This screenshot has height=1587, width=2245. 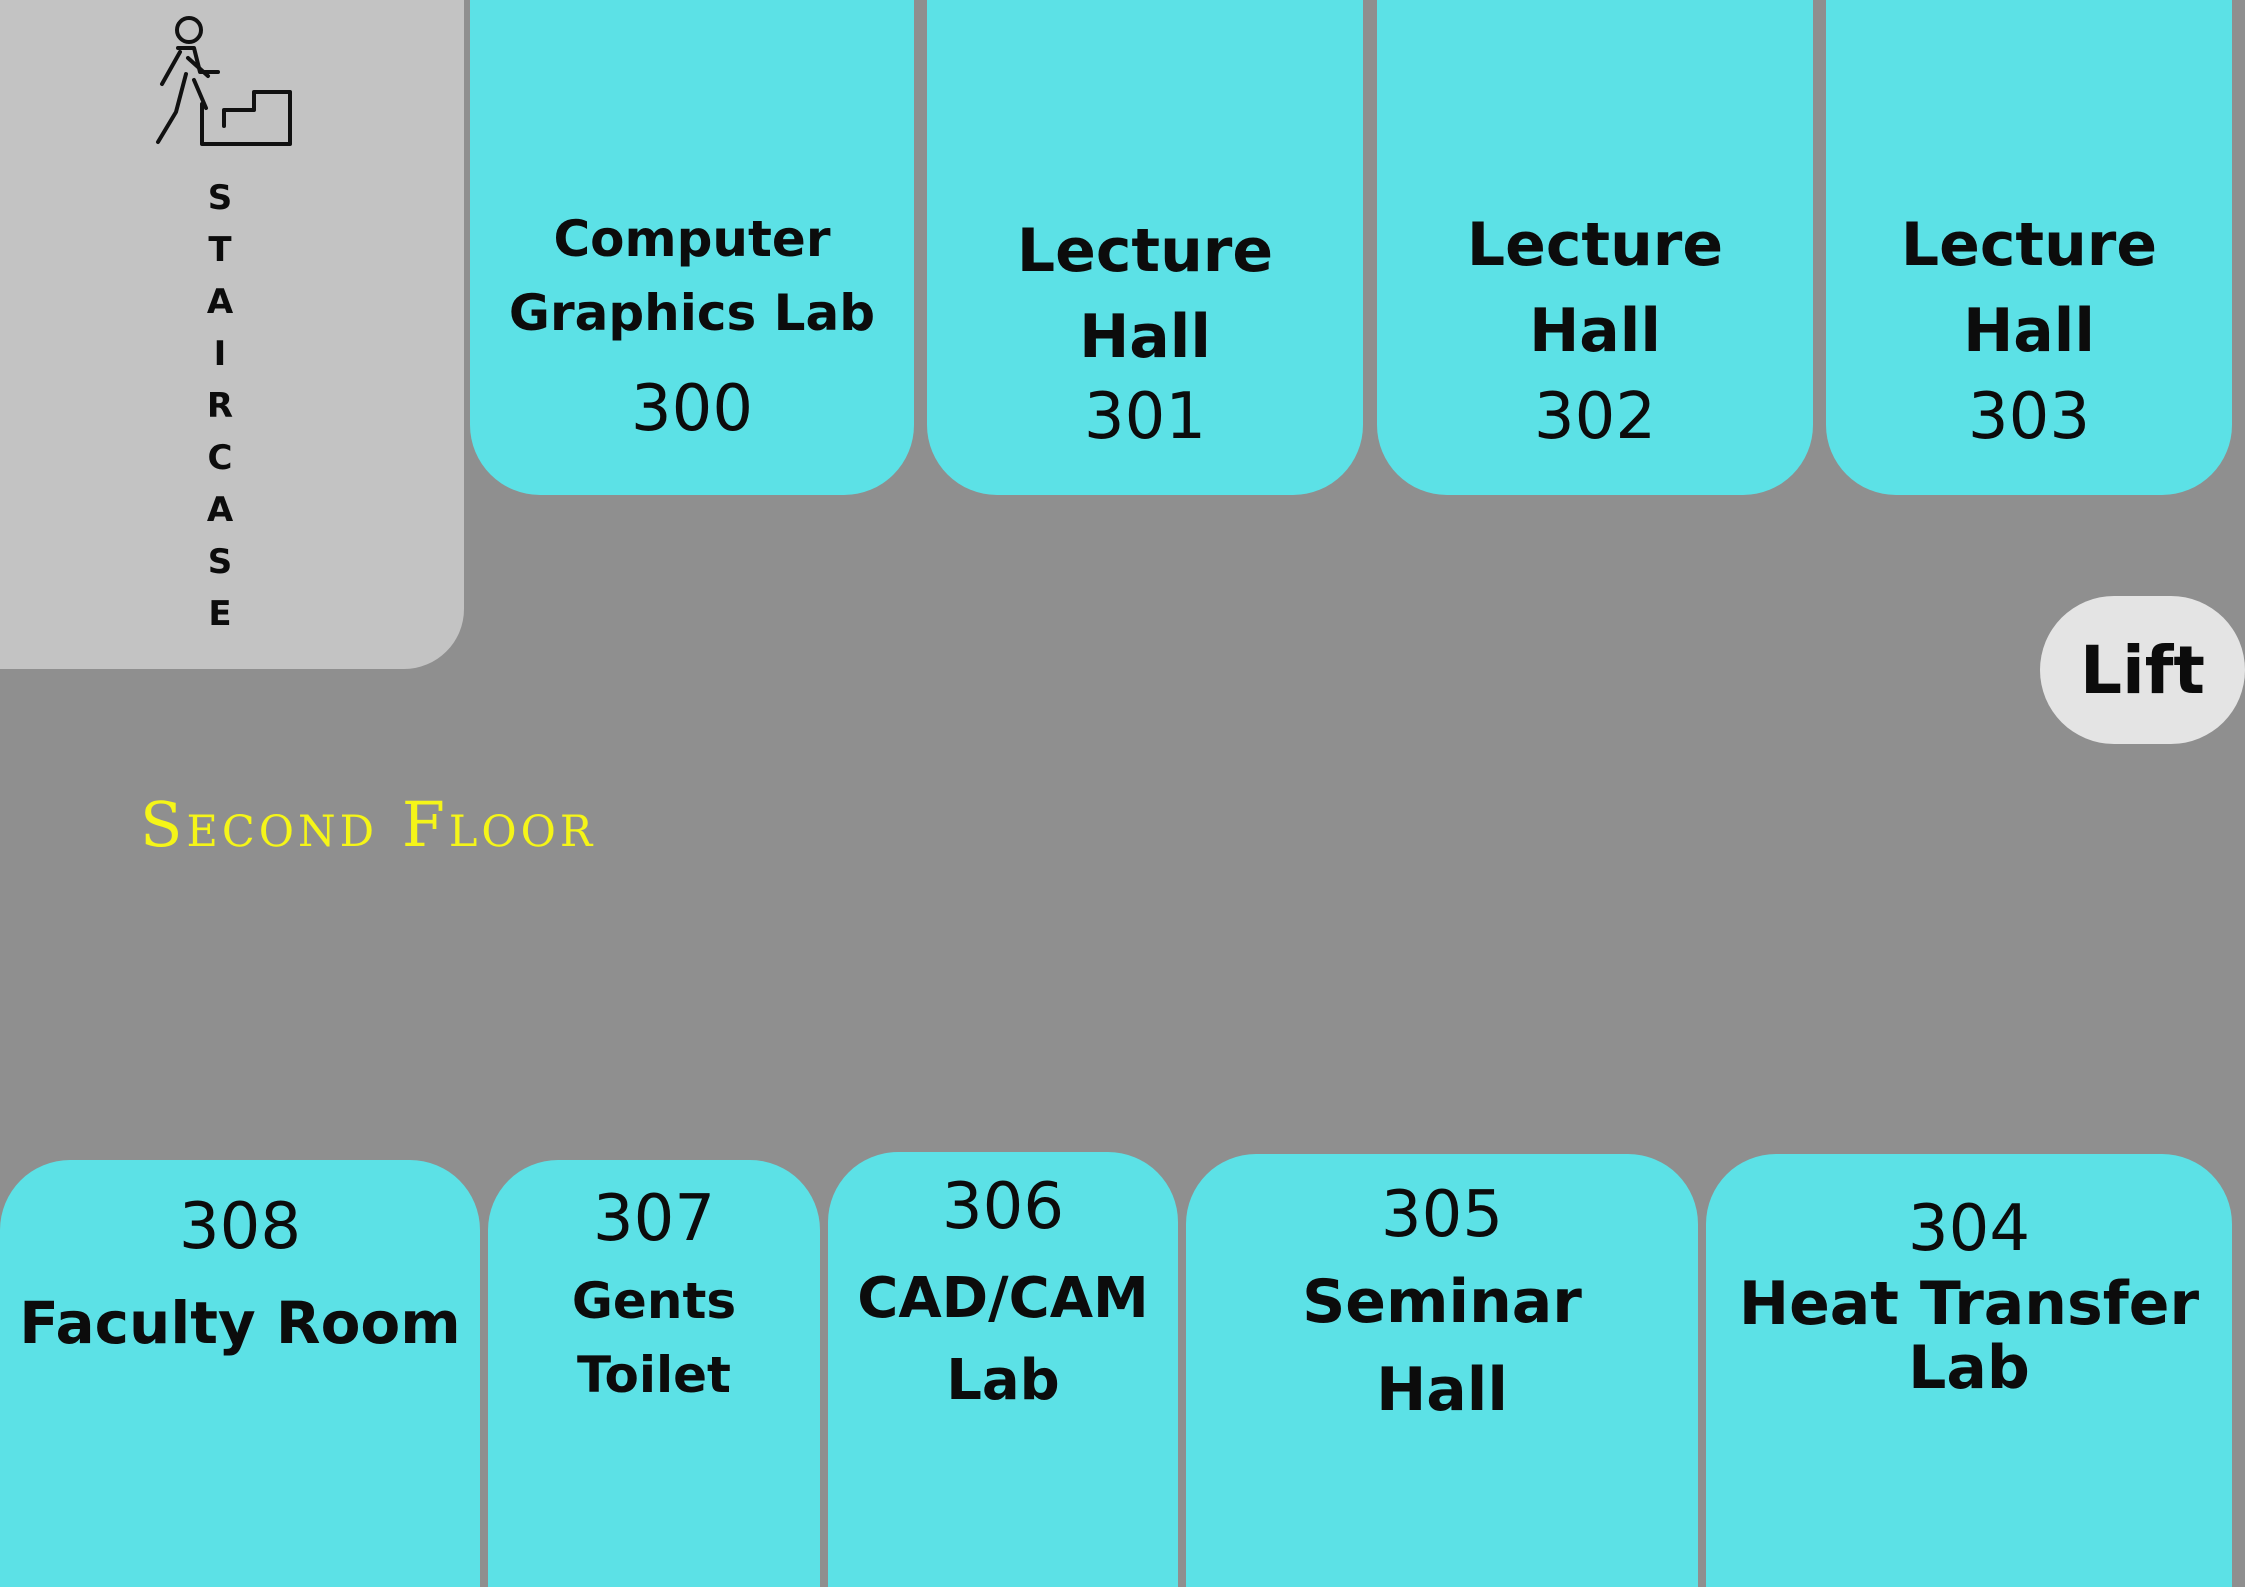 I want to click on staircase-letter: I, so click(x=220, y=354).